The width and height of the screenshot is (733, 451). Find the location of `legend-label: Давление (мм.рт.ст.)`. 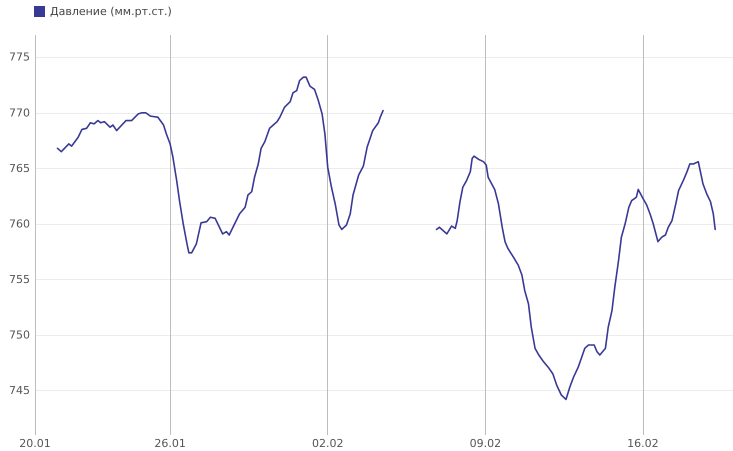

legend-label: Давление (мм.рт.ст.) is located at coordinates (111, 11).